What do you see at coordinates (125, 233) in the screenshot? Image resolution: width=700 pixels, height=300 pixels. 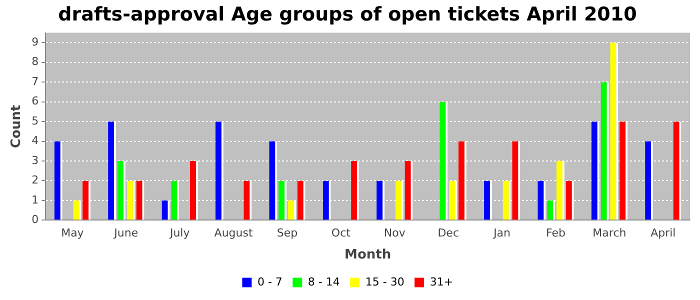 I see `x-tick-label: June` at bounding box center [125, 233].